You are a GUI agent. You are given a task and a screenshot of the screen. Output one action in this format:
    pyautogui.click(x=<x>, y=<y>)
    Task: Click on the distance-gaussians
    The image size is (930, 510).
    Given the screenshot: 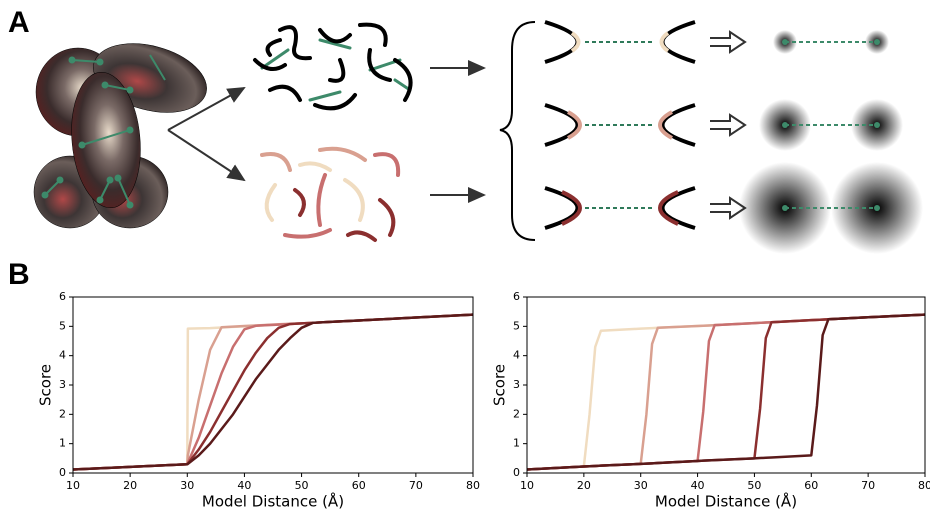 What is the action you would take?
    pyautogui.click(x=831, y=142)
    